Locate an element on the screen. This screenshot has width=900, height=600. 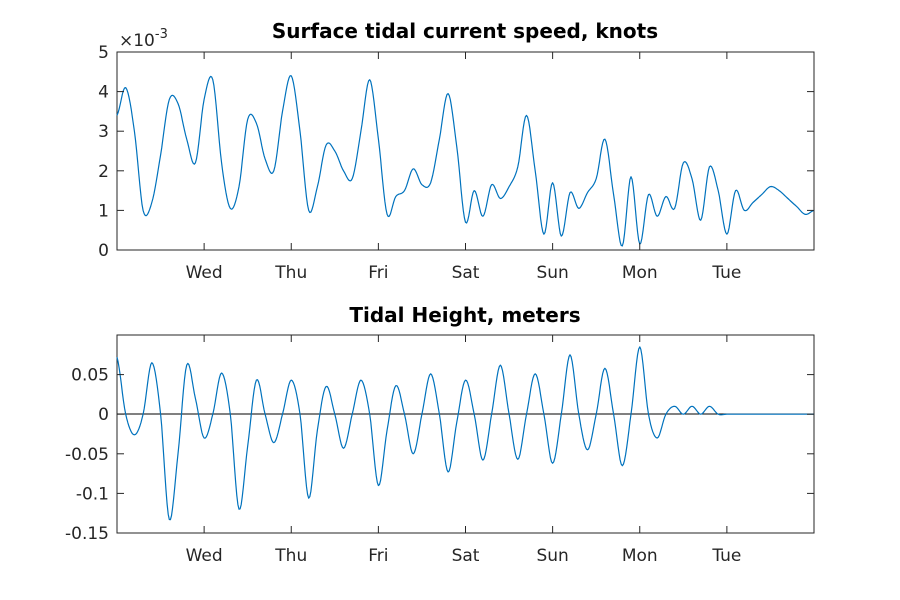
svg-text: ×10⁻³ is located at coordinates (143, 39).